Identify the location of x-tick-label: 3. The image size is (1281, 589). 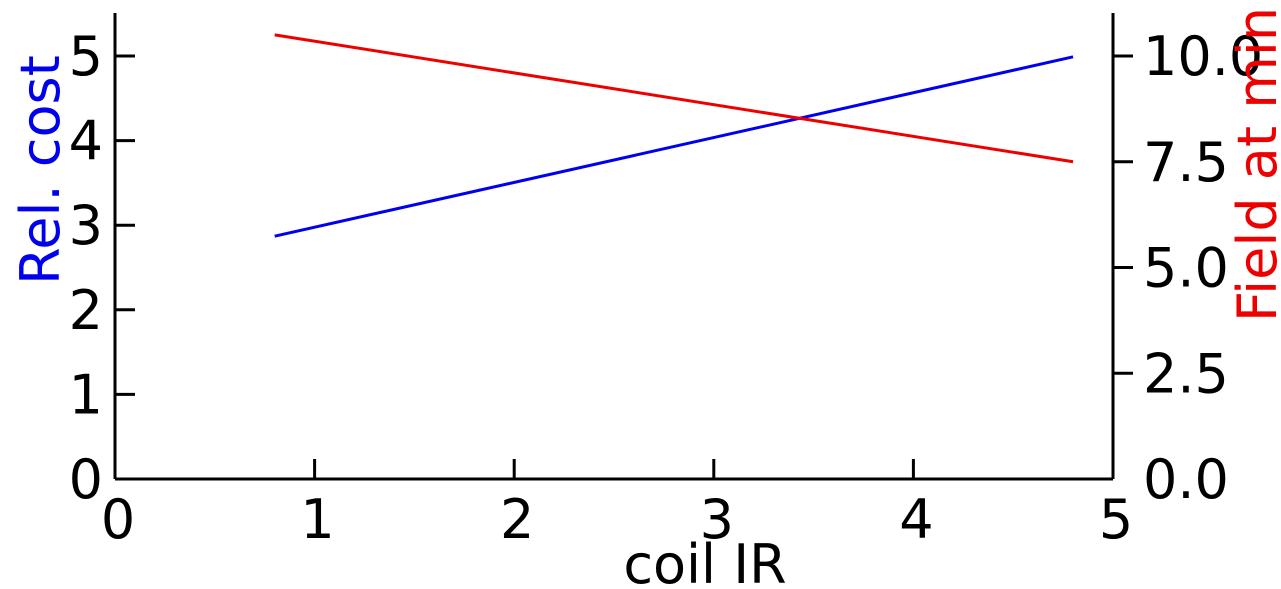
(717, 519).